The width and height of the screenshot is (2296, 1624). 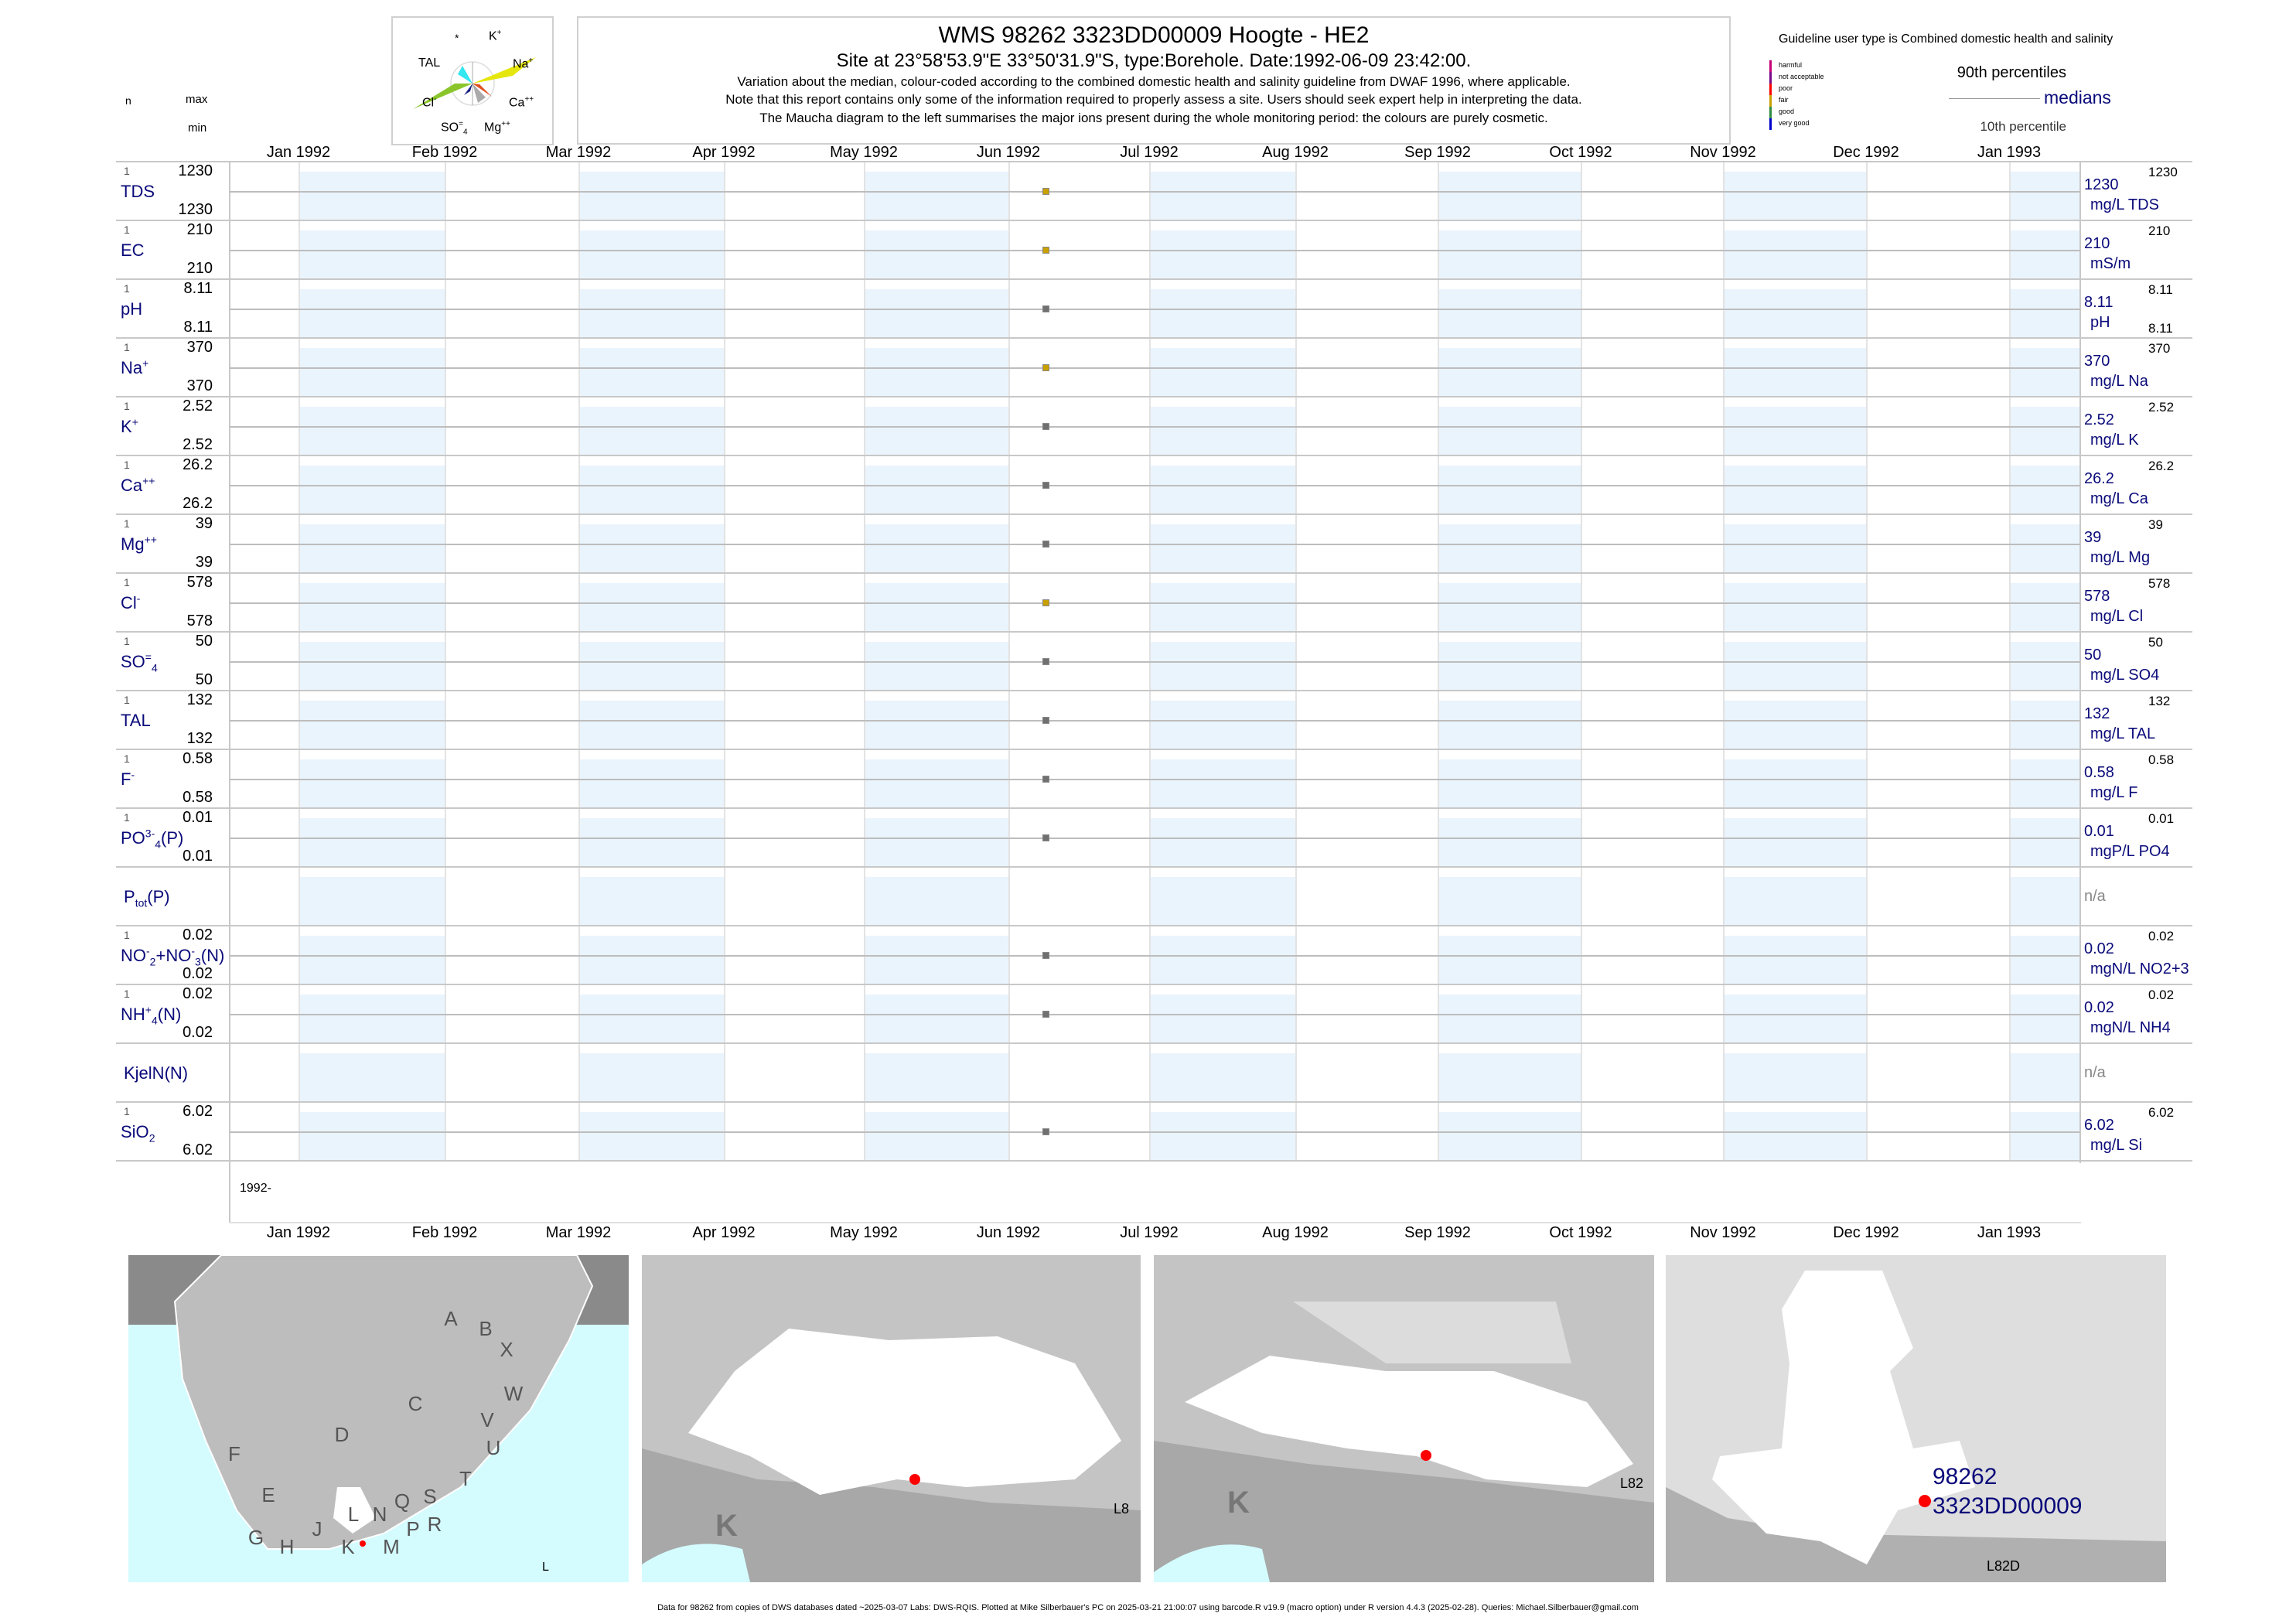 What do you see at coordinates (486, 1328) in the screenshot?
I see `map1-region-letter: B` at bounding box center [486, 1328].